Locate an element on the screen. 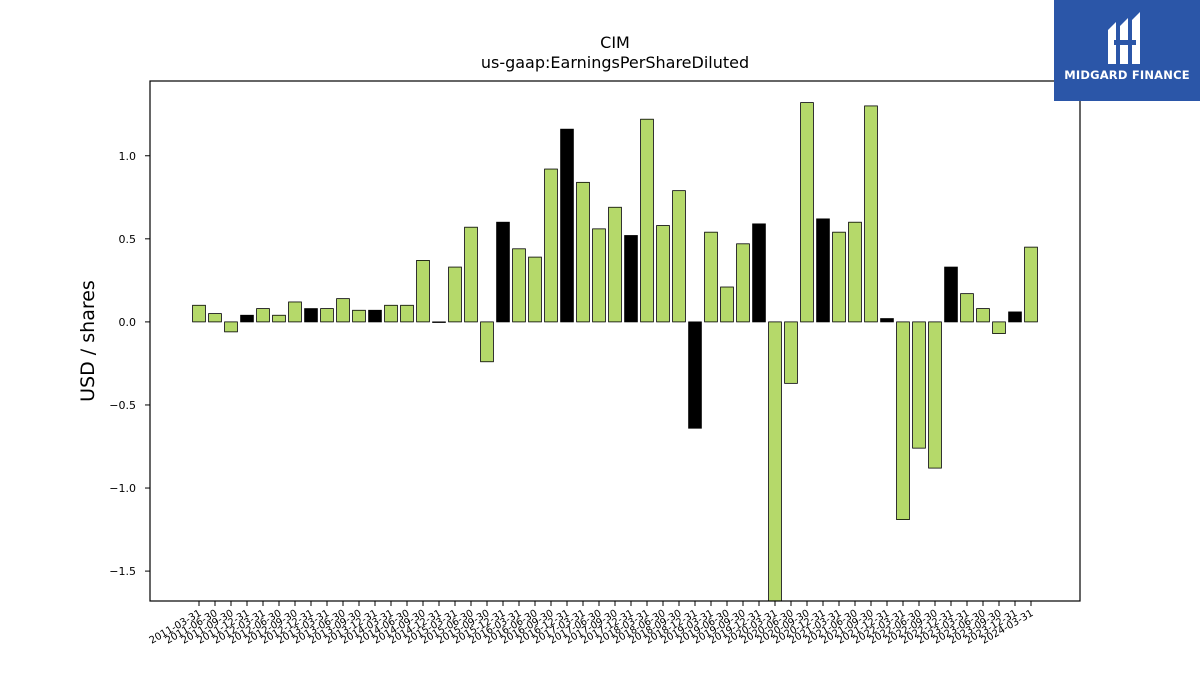  y-tick-label: −1.5 is located at coordinates (122, 571).